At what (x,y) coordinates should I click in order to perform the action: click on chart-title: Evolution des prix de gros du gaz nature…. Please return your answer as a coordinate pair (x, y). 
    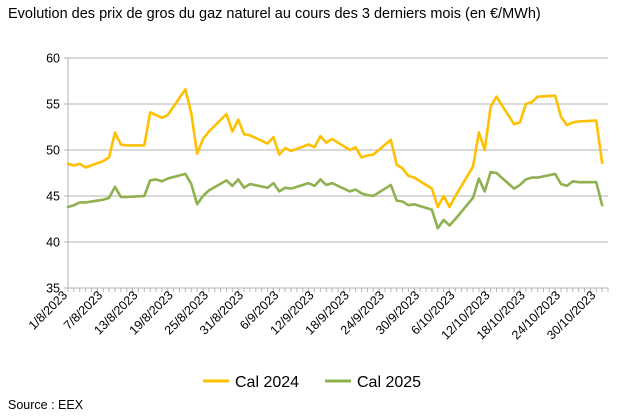
    Looking at the image, I should click on (274, 14).